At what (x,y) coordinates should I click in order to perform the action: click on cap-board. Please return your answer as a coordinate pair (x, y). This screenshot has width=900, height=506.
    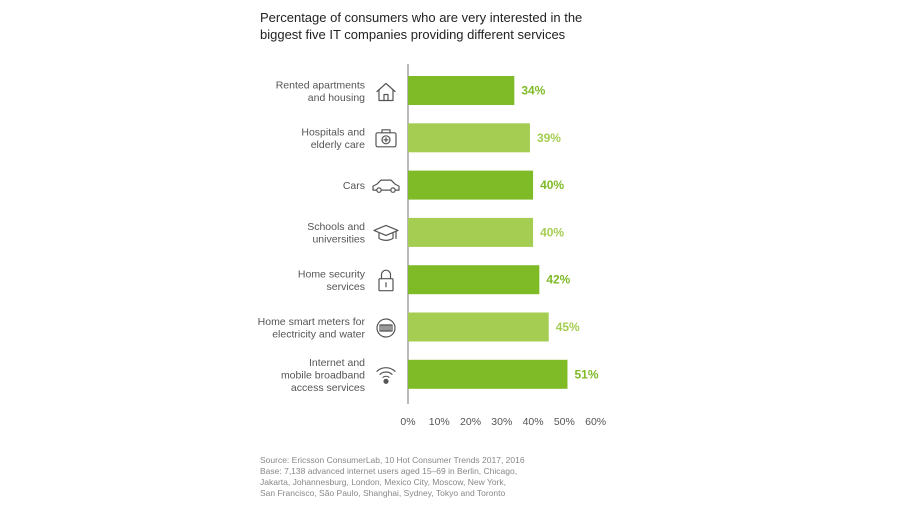
    Looking at the image, I should click on (386, 230).